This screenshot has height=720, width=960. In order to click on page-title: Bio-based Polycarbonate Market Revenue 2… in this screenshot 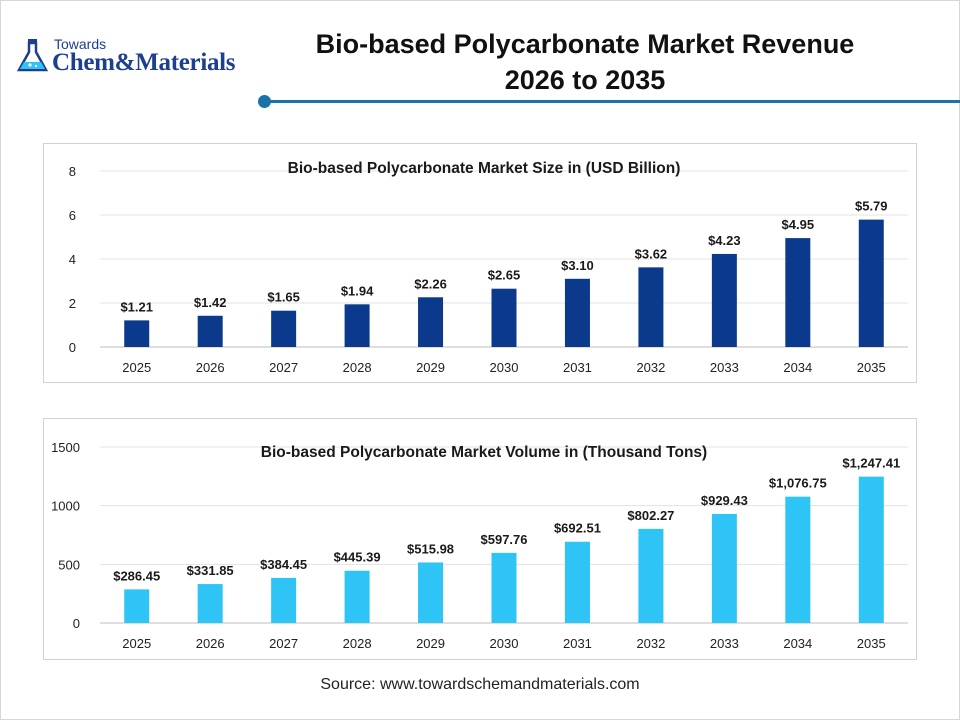, I will do `click(585, 62)`.